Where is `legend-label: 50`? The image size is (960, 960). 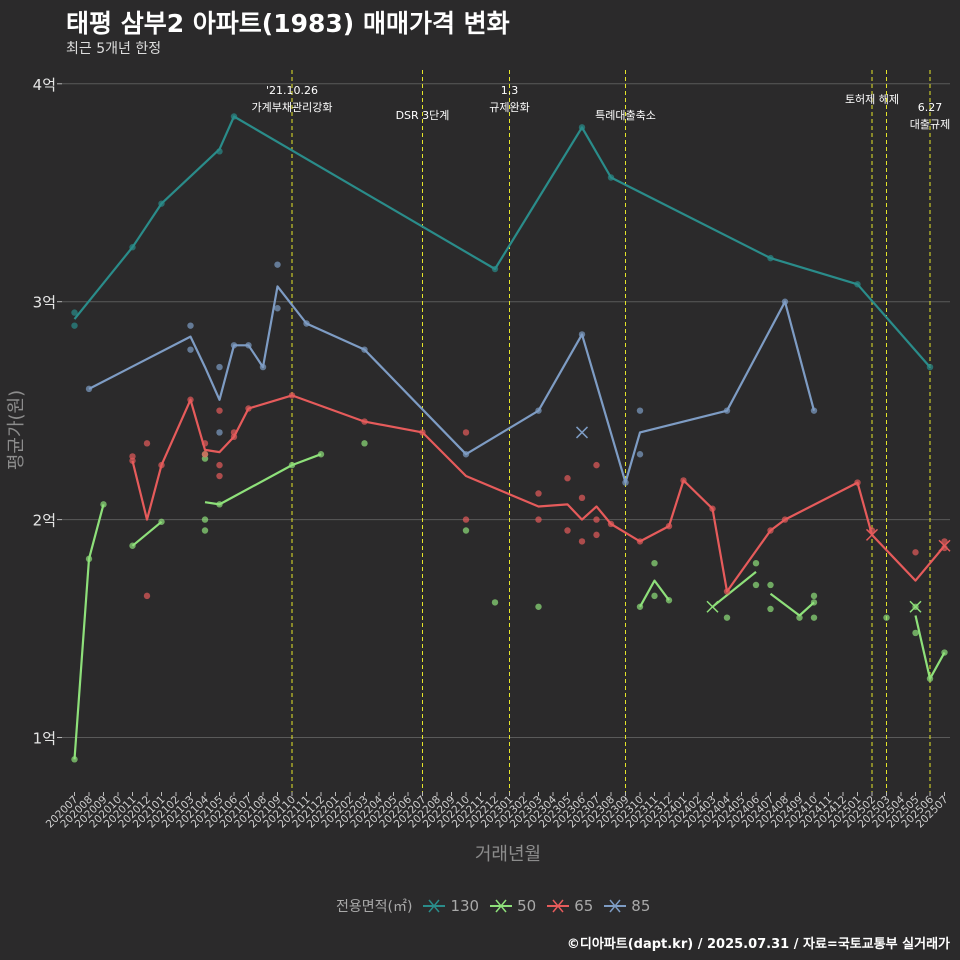
legend-label: 50 is located at coordinates (527, 906).